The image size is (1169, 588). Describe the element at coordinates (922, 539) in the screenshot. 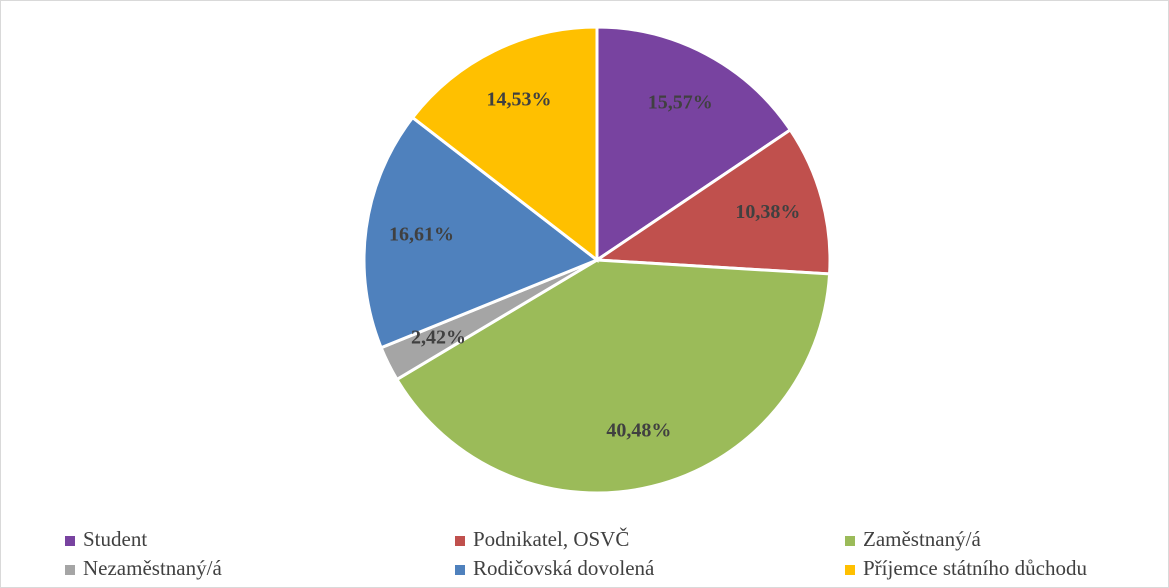

I see `legend-label: Zaměstnaný/á` at that location.